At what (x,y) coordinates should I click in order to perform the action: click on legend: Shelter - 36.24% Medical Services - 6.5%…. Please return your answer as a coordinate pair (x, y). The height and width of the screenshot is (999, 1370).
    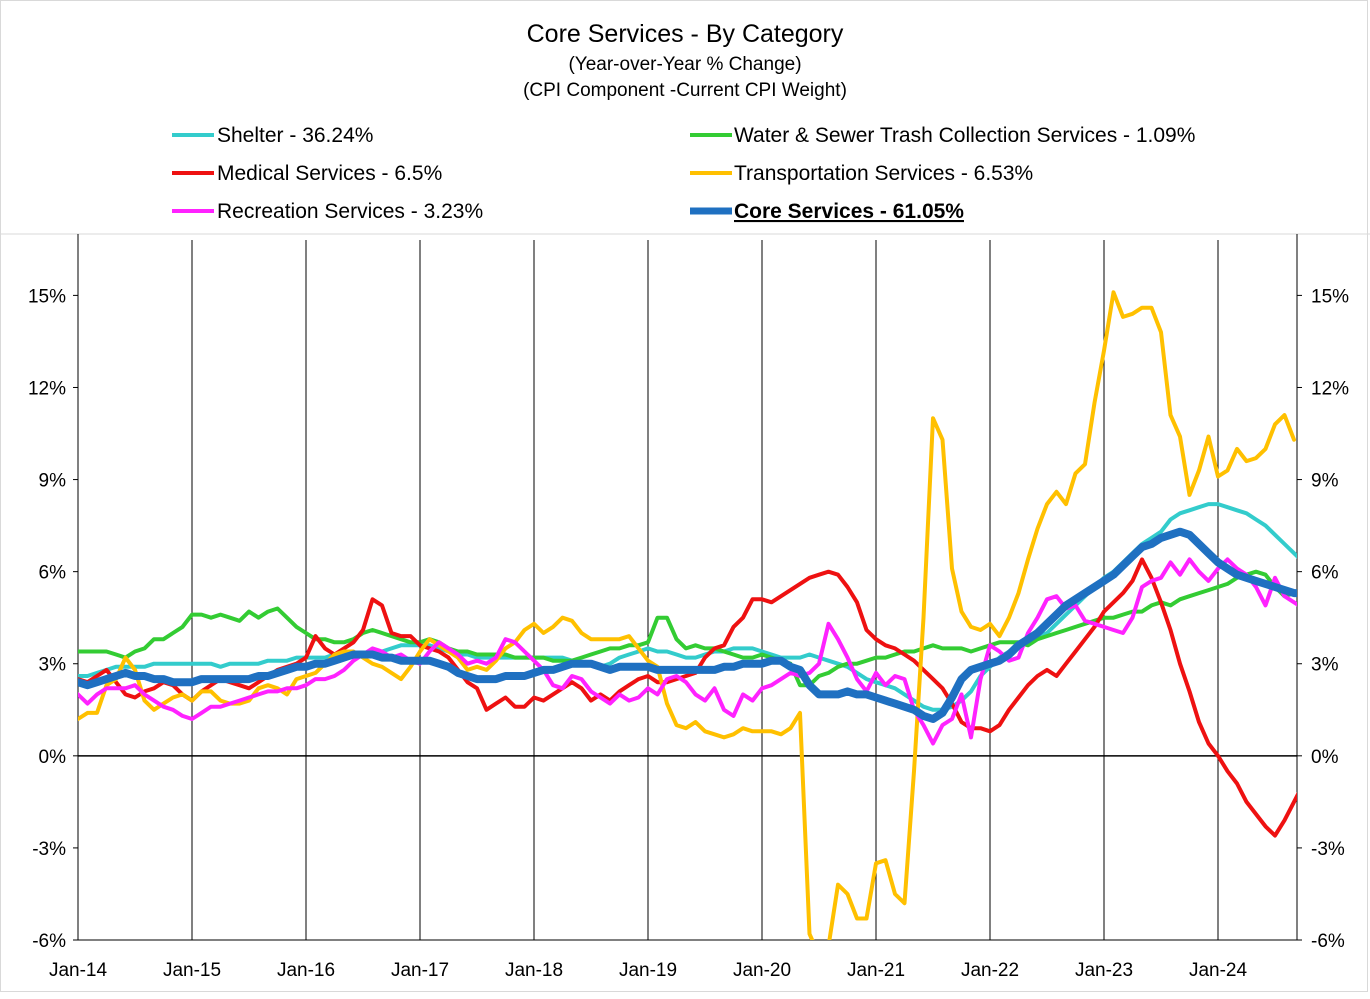
    Looking at the image, I should click on (683, 173).